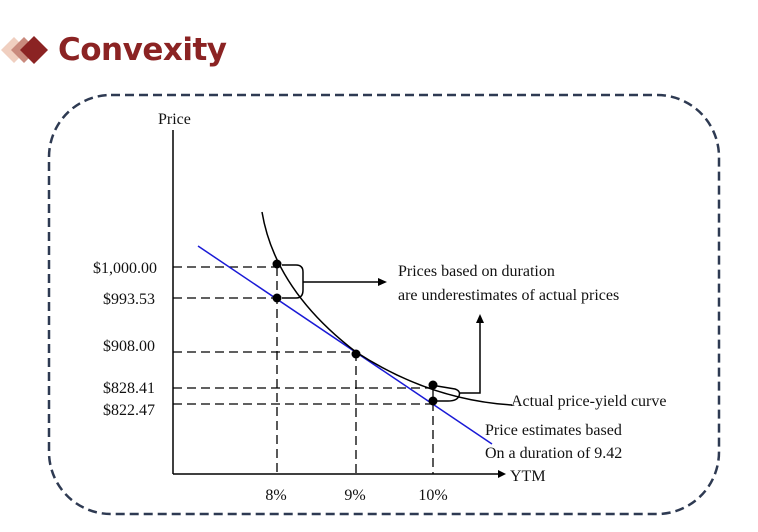 The height and width of the screenshot is (532, 758). I want to click on brace-8pct, so click(293, 281).